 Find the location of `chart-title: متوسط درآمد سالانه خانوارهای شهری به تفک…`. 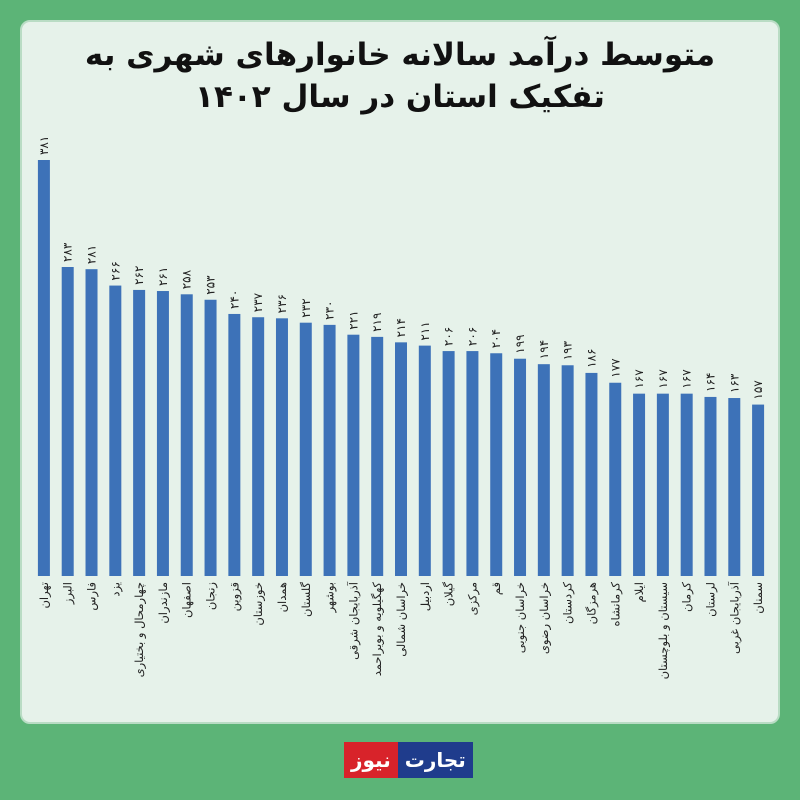

chart-title: متوسط درآمد سالانه خانوارهای شهری به تفک… is located at coordinates (400, 76).